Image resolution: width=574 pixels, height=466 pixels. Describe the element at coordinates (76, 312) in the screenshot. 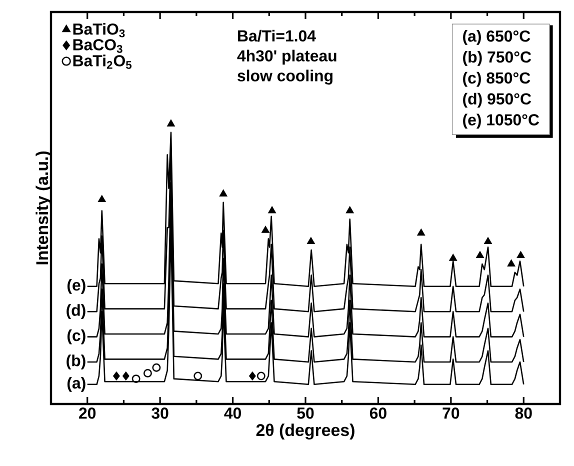

I see `series-label: (d)` at that location.